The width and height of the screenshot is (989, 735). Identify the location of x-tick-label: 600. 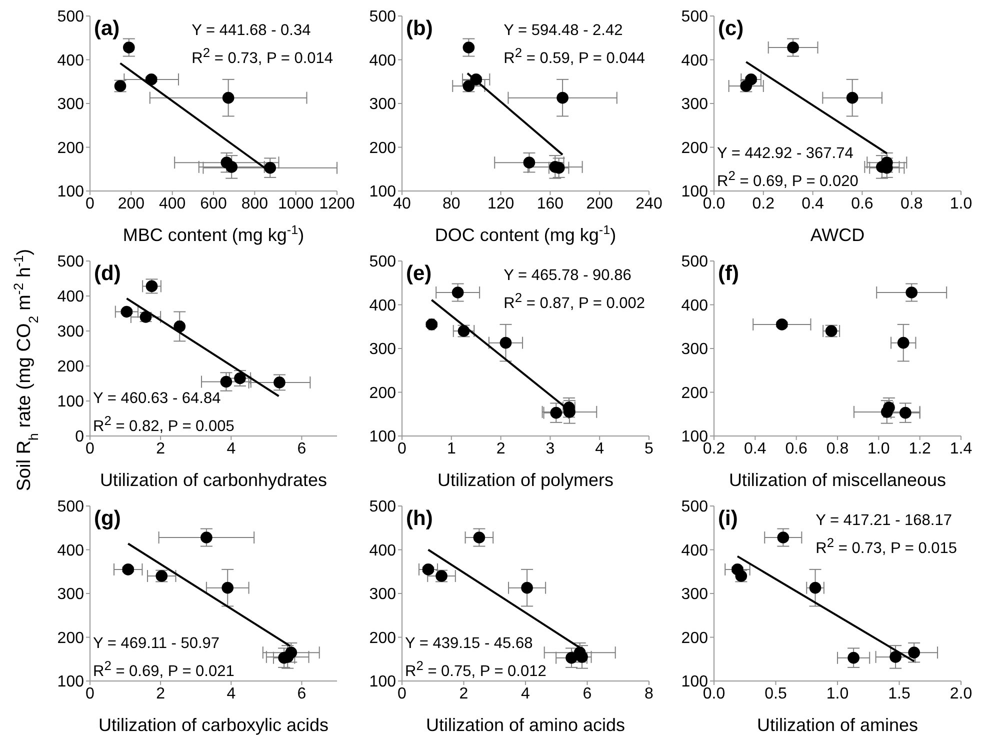
(213, 203).